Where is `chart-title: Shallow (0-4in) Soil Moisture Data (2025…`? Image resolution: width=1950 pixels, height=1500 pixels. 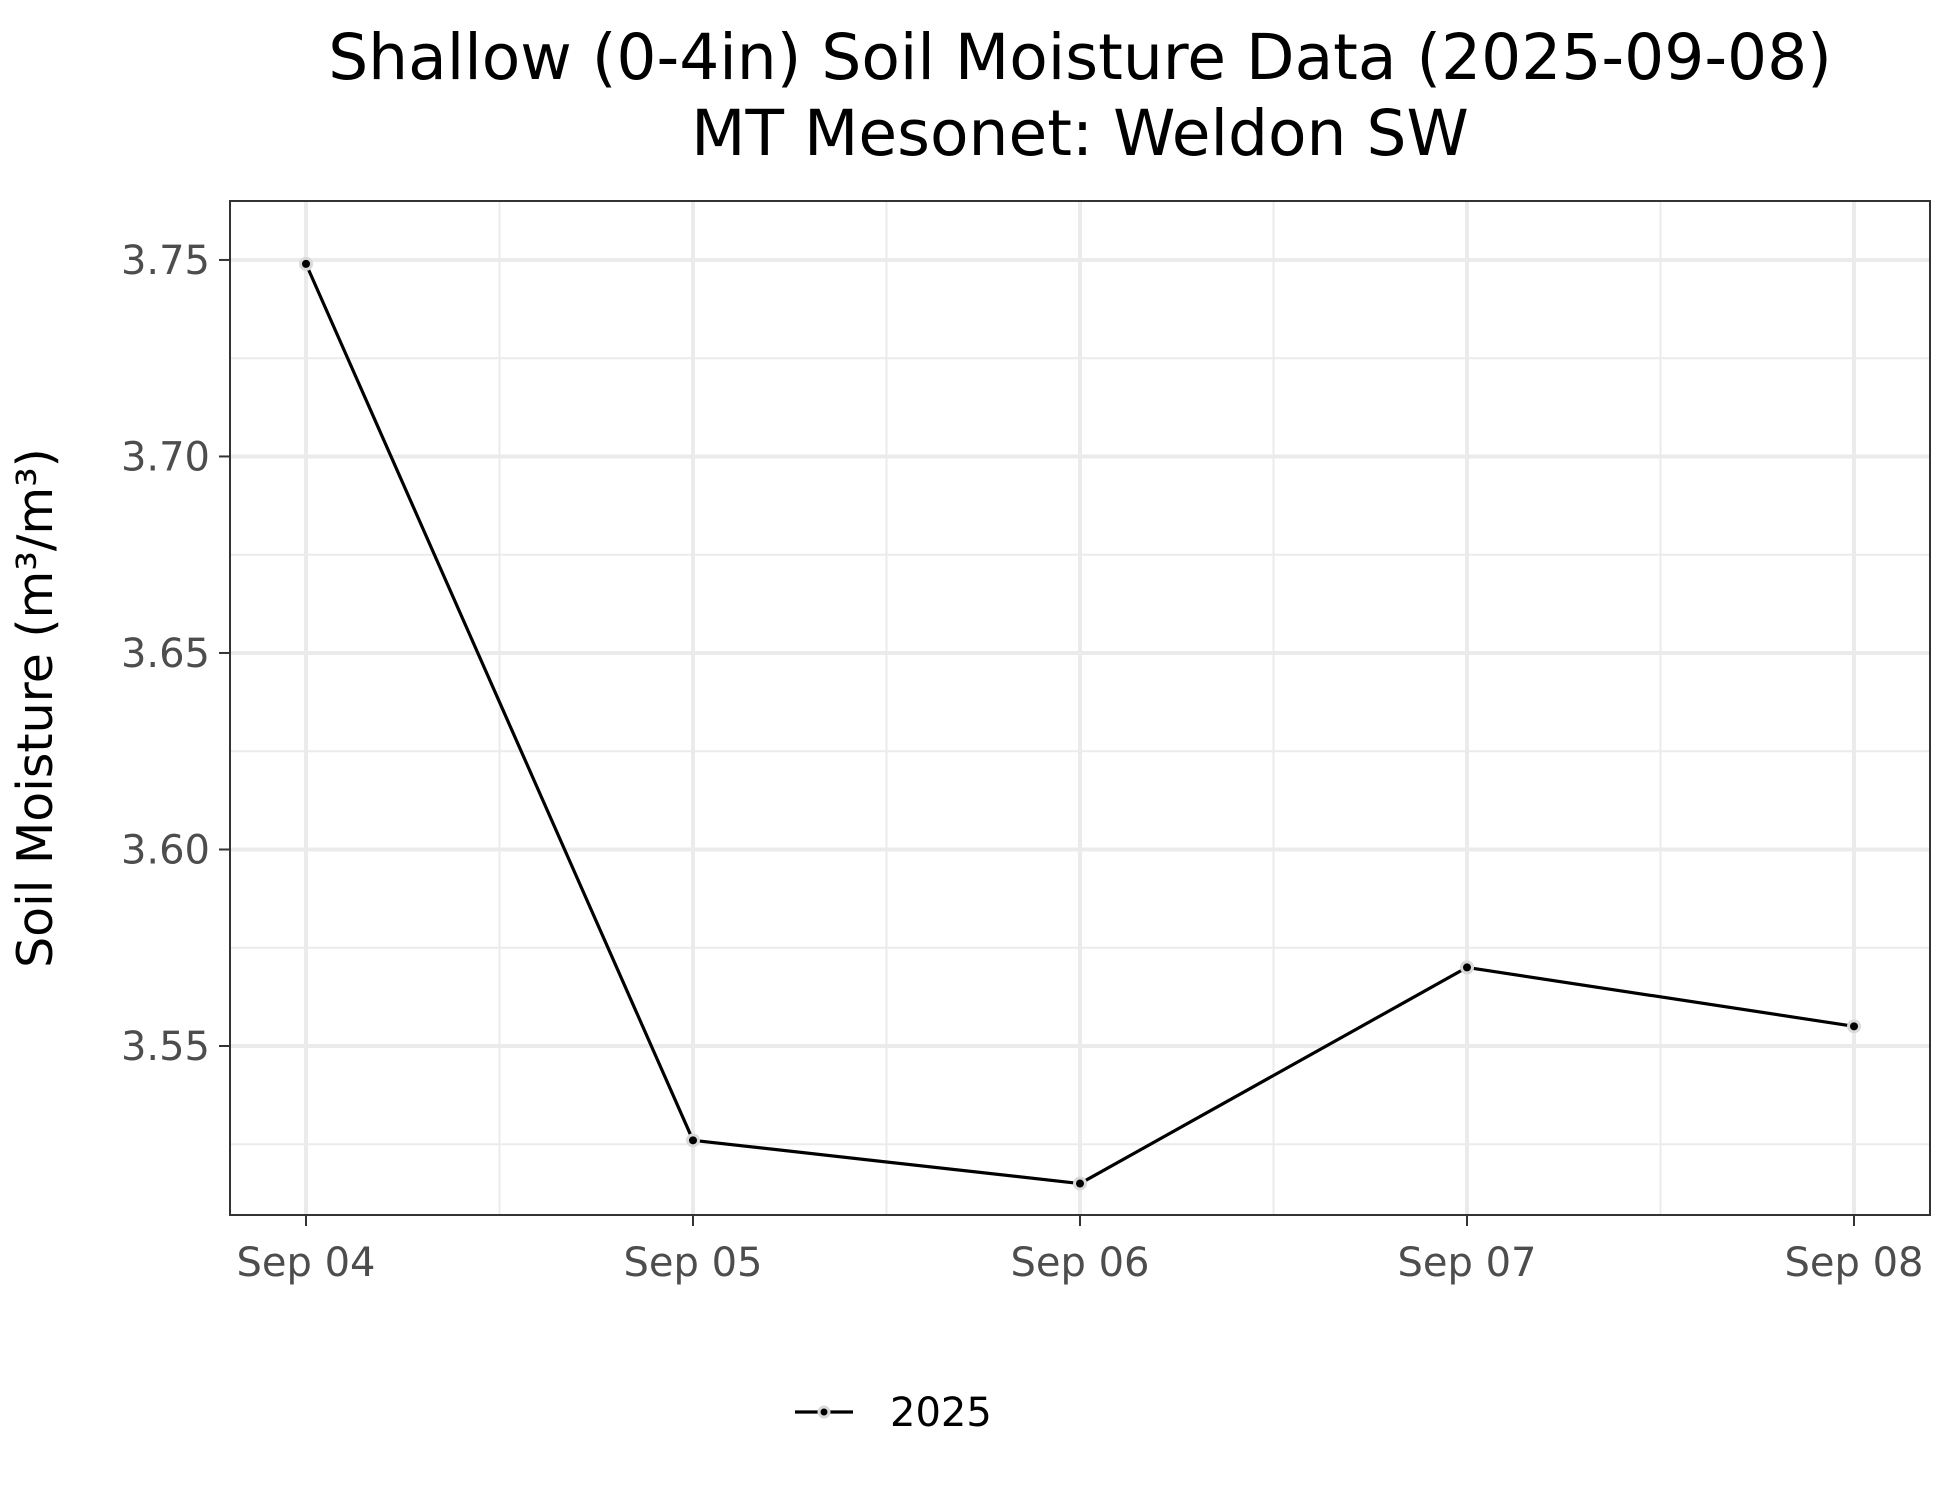 chart-title: Shallow (0-4in) Soil Moisture Data (2025… is located at coordinates (1080, 57).